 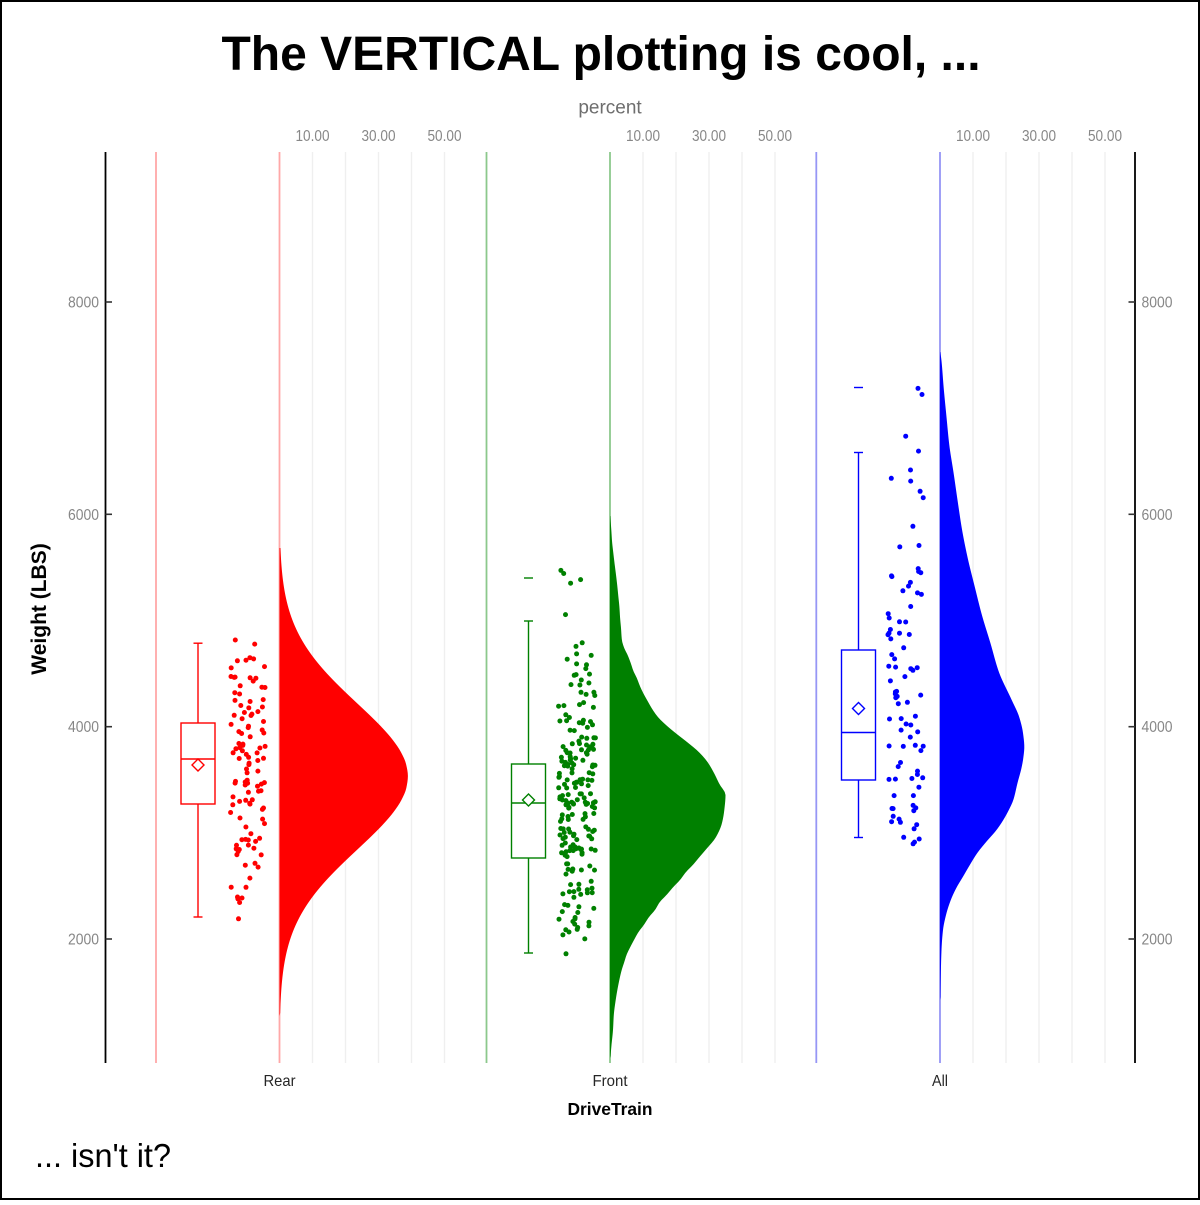 I want to click on svg-text: Rear, so click(x=280, y=1081).